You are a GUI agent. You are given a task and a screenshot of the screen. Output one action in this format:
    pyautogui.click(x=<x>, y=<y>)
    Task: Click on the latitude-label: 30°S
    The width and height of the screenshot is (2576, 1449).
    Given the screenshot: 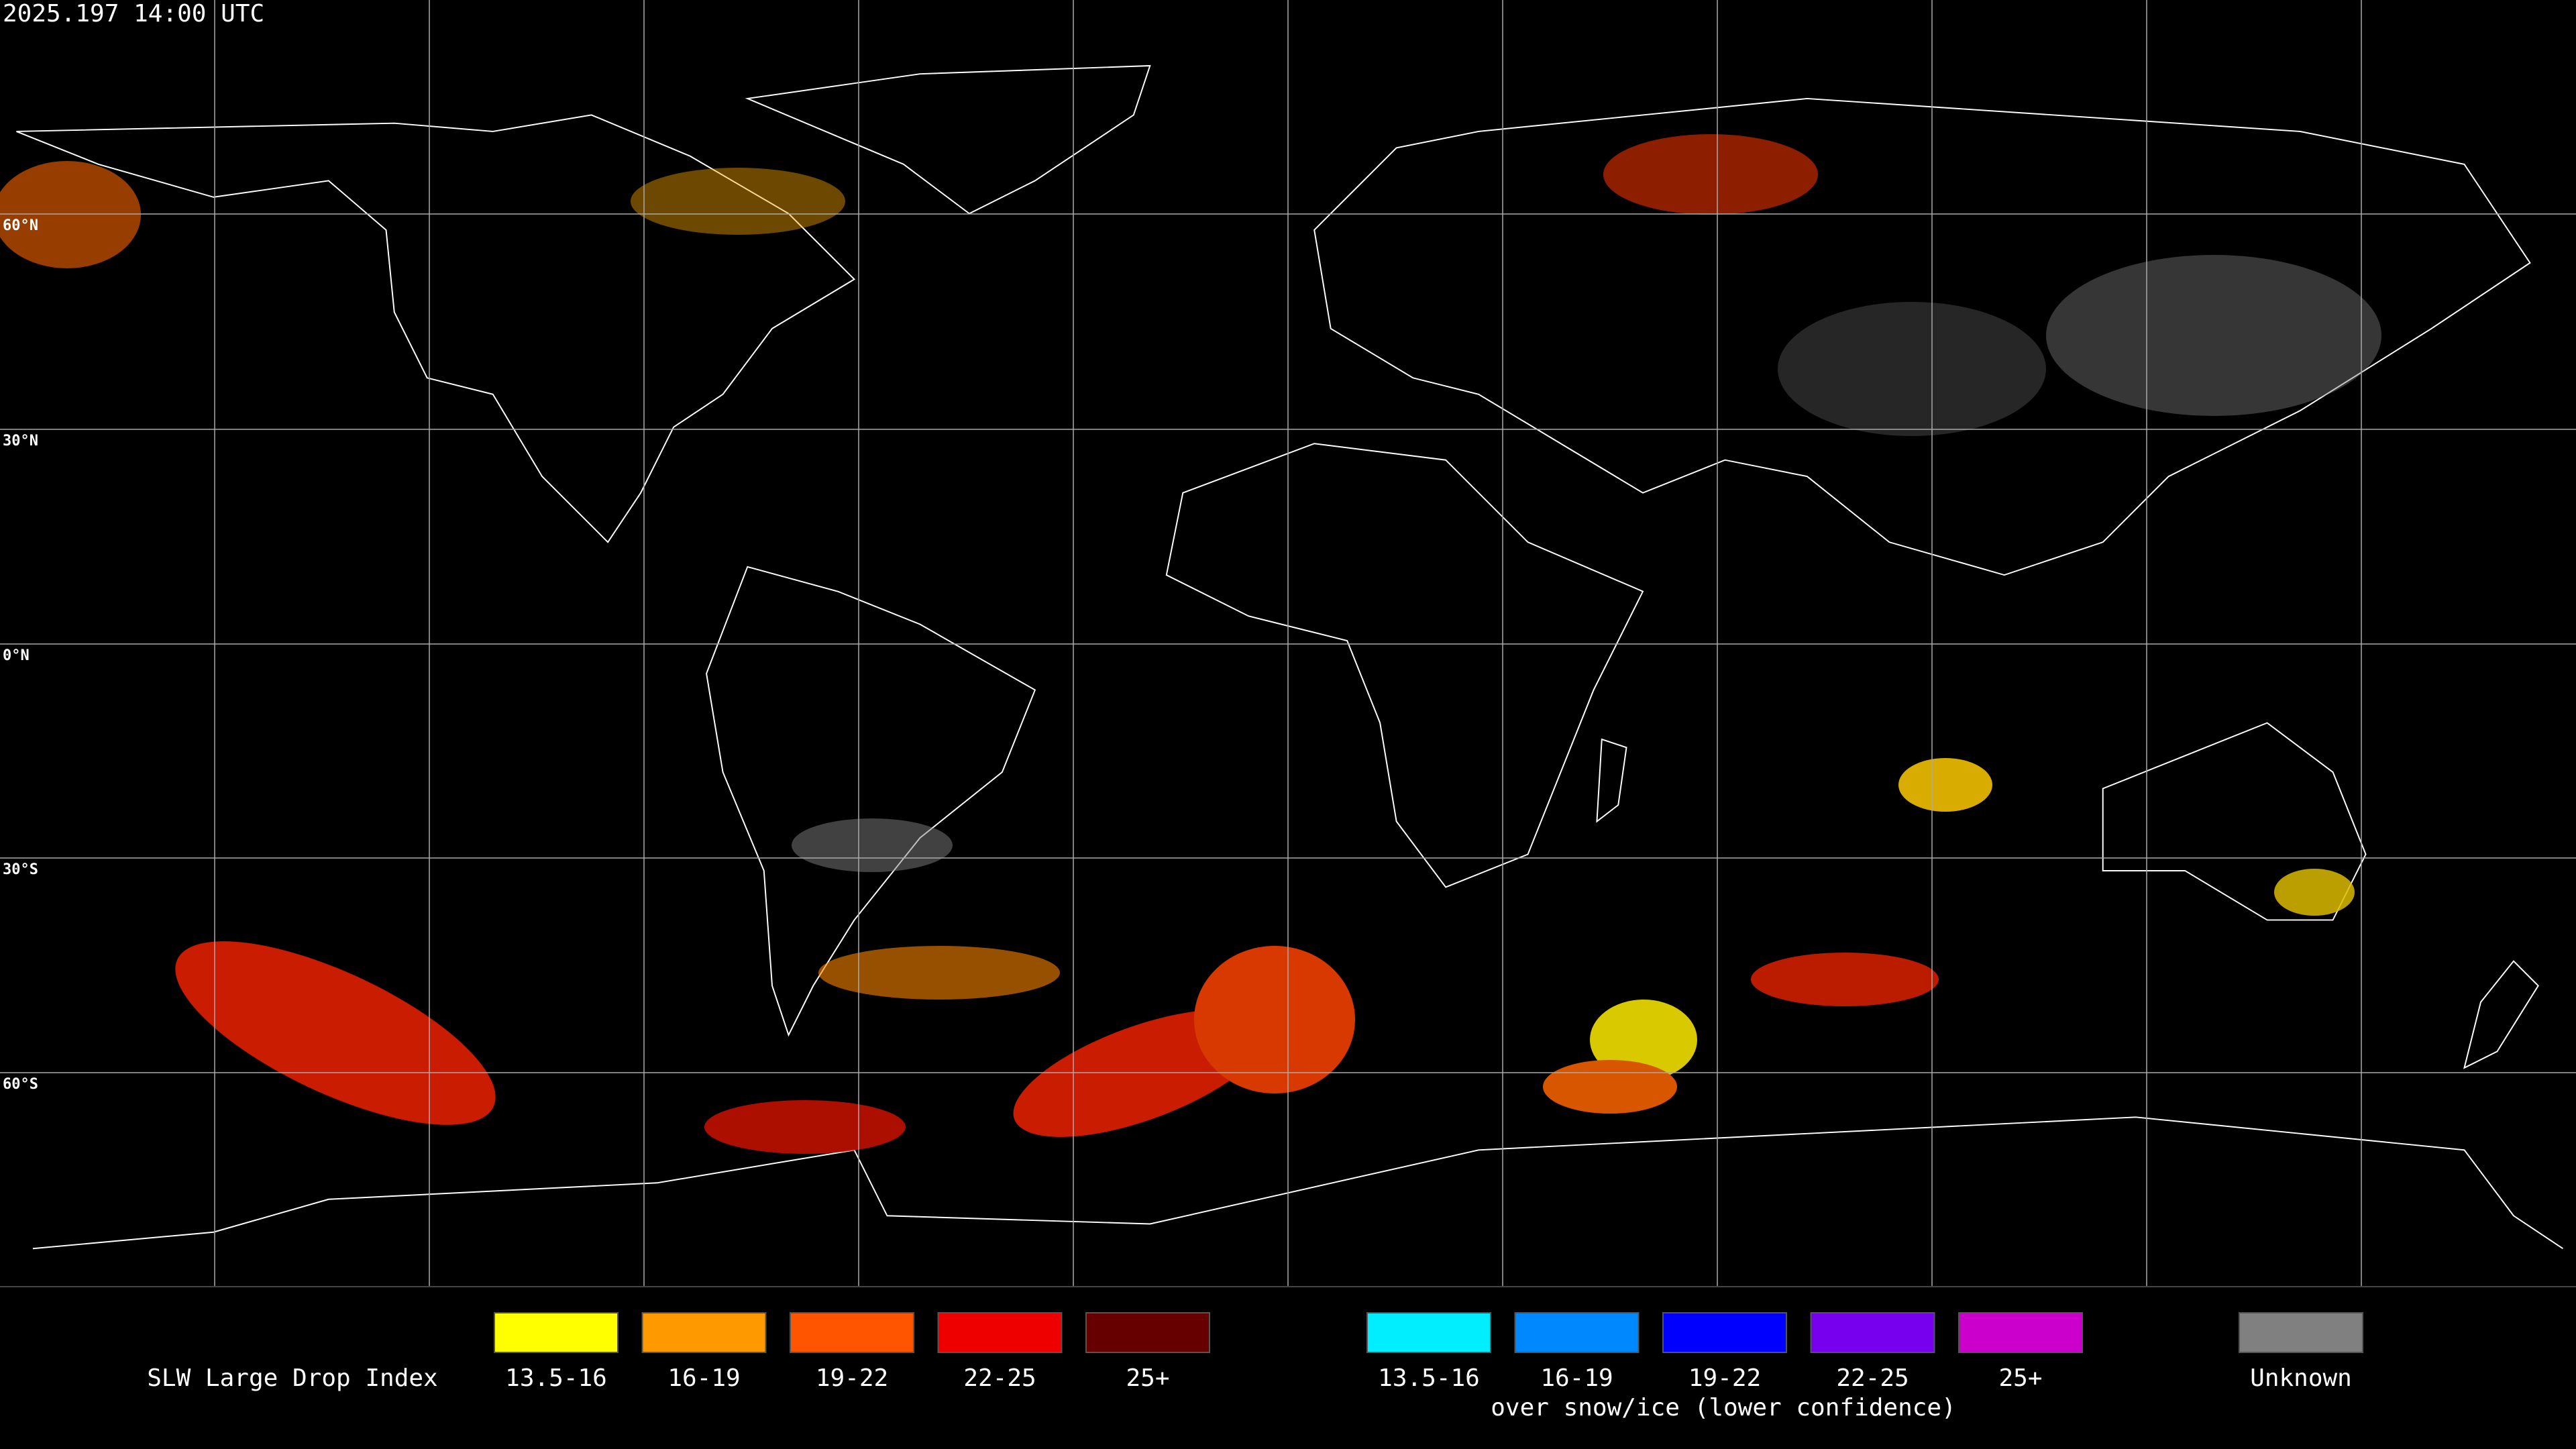 What is the action you would take?
    pyautogui.click(x=20, y=869)
    